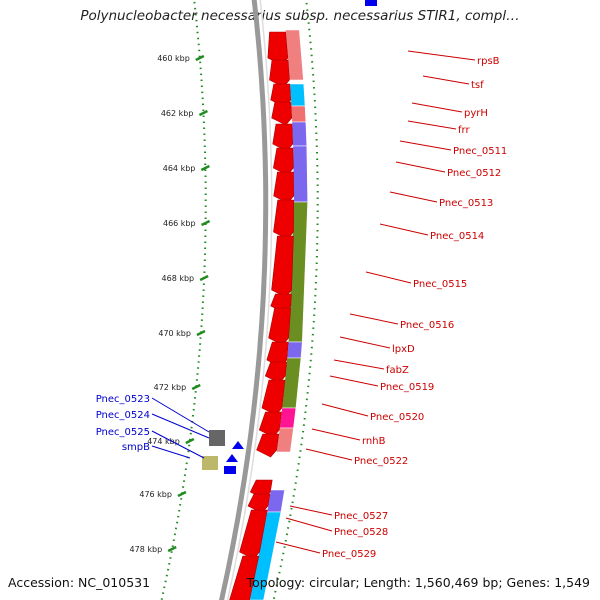 The width and height of the screenshot is (600, 600). I want to click on tick-dotted-track, so click(183, 300).